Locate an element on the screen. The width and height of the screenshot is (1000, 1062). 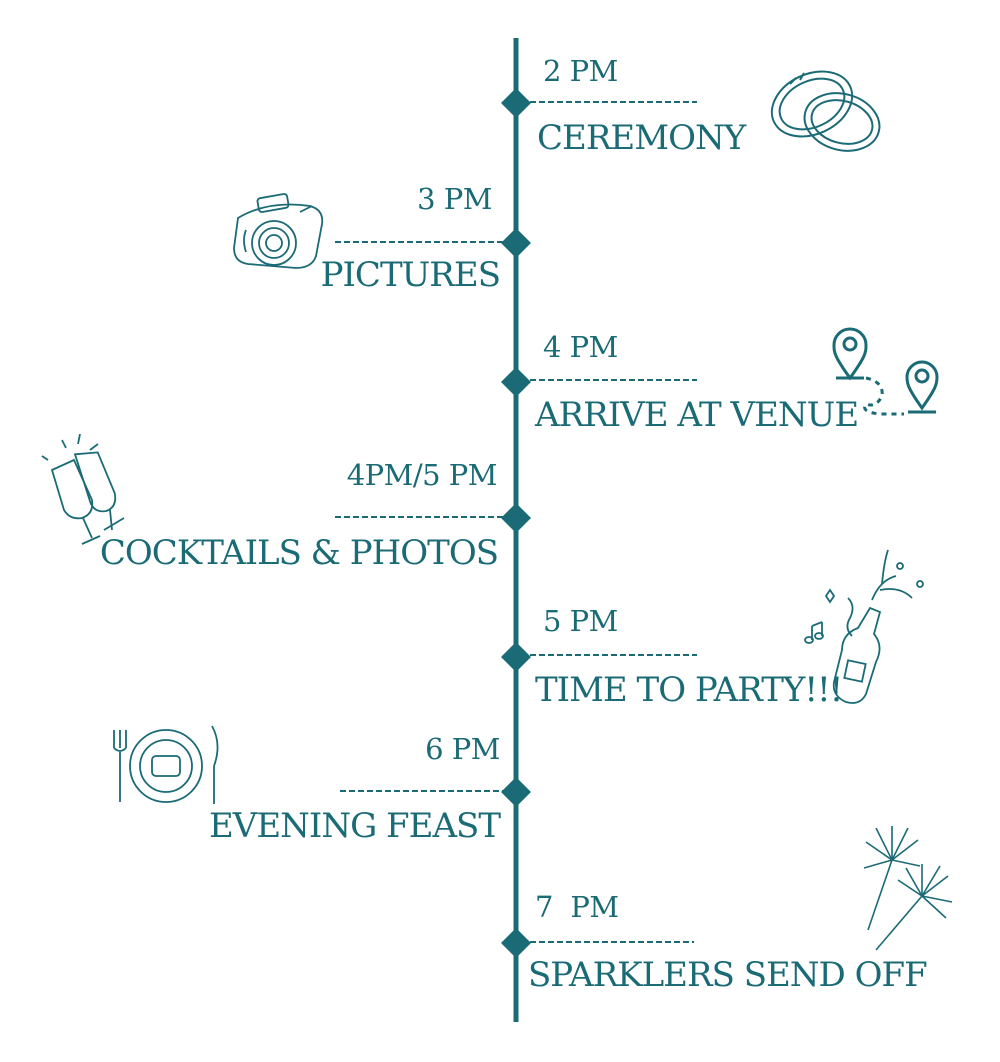
event-3: 4 PM is located at coordinates (580, 347).